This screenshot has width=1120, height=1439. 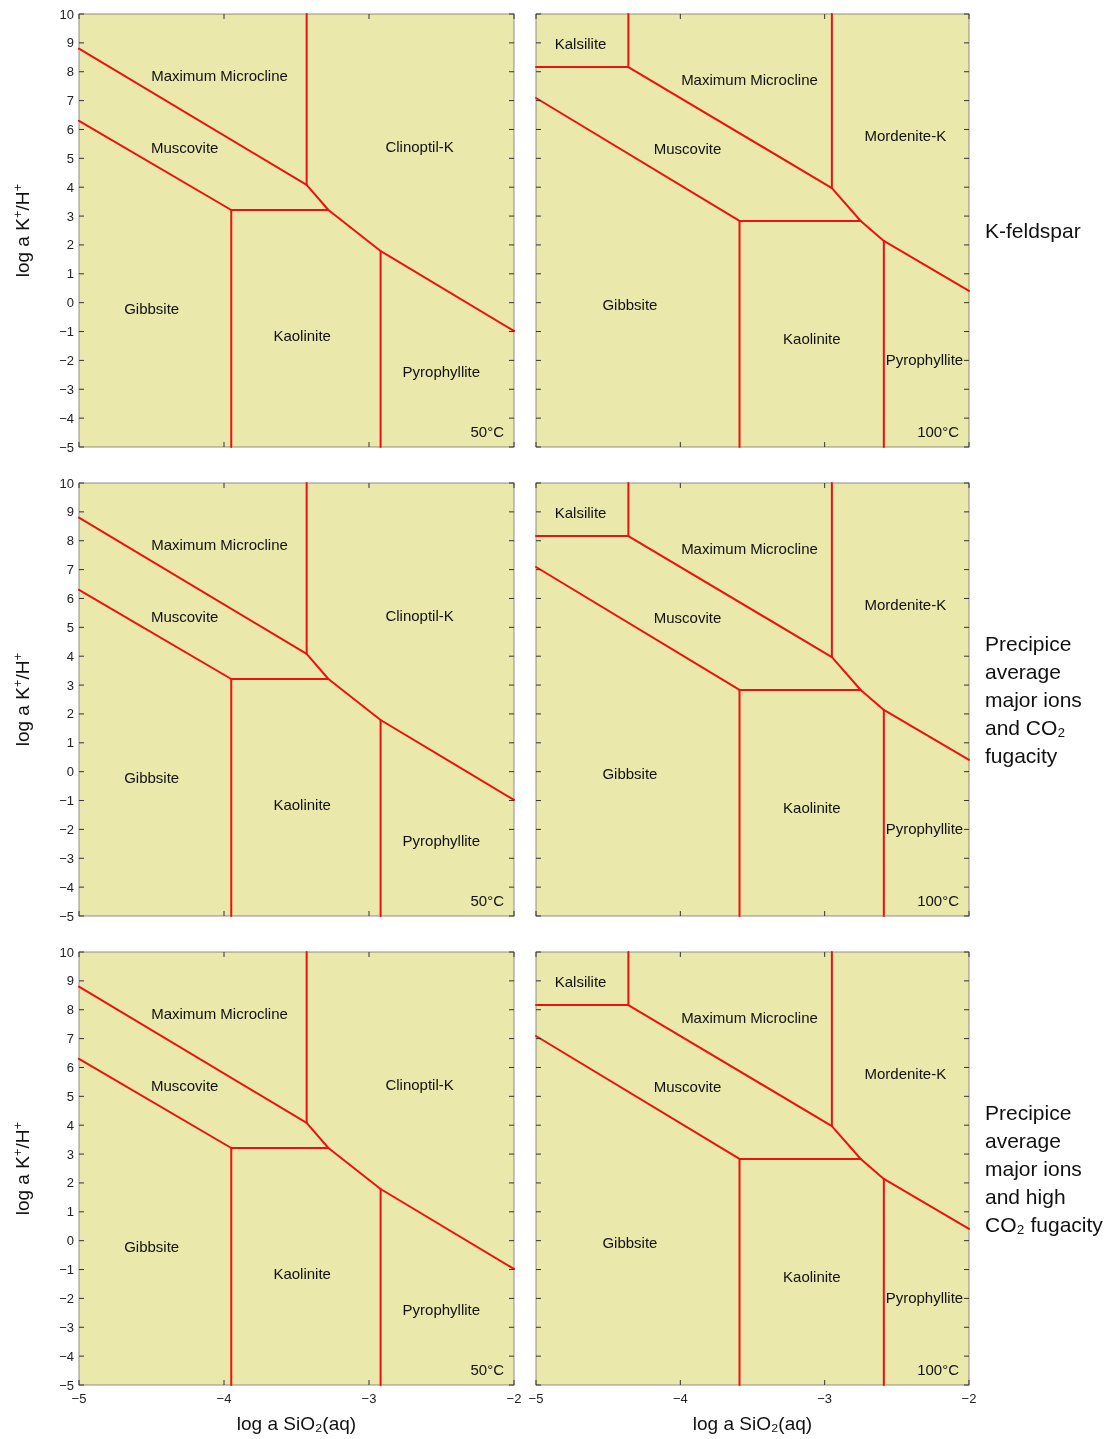 I want to click on text: K-feldspar, so click(x=1033, y=230).